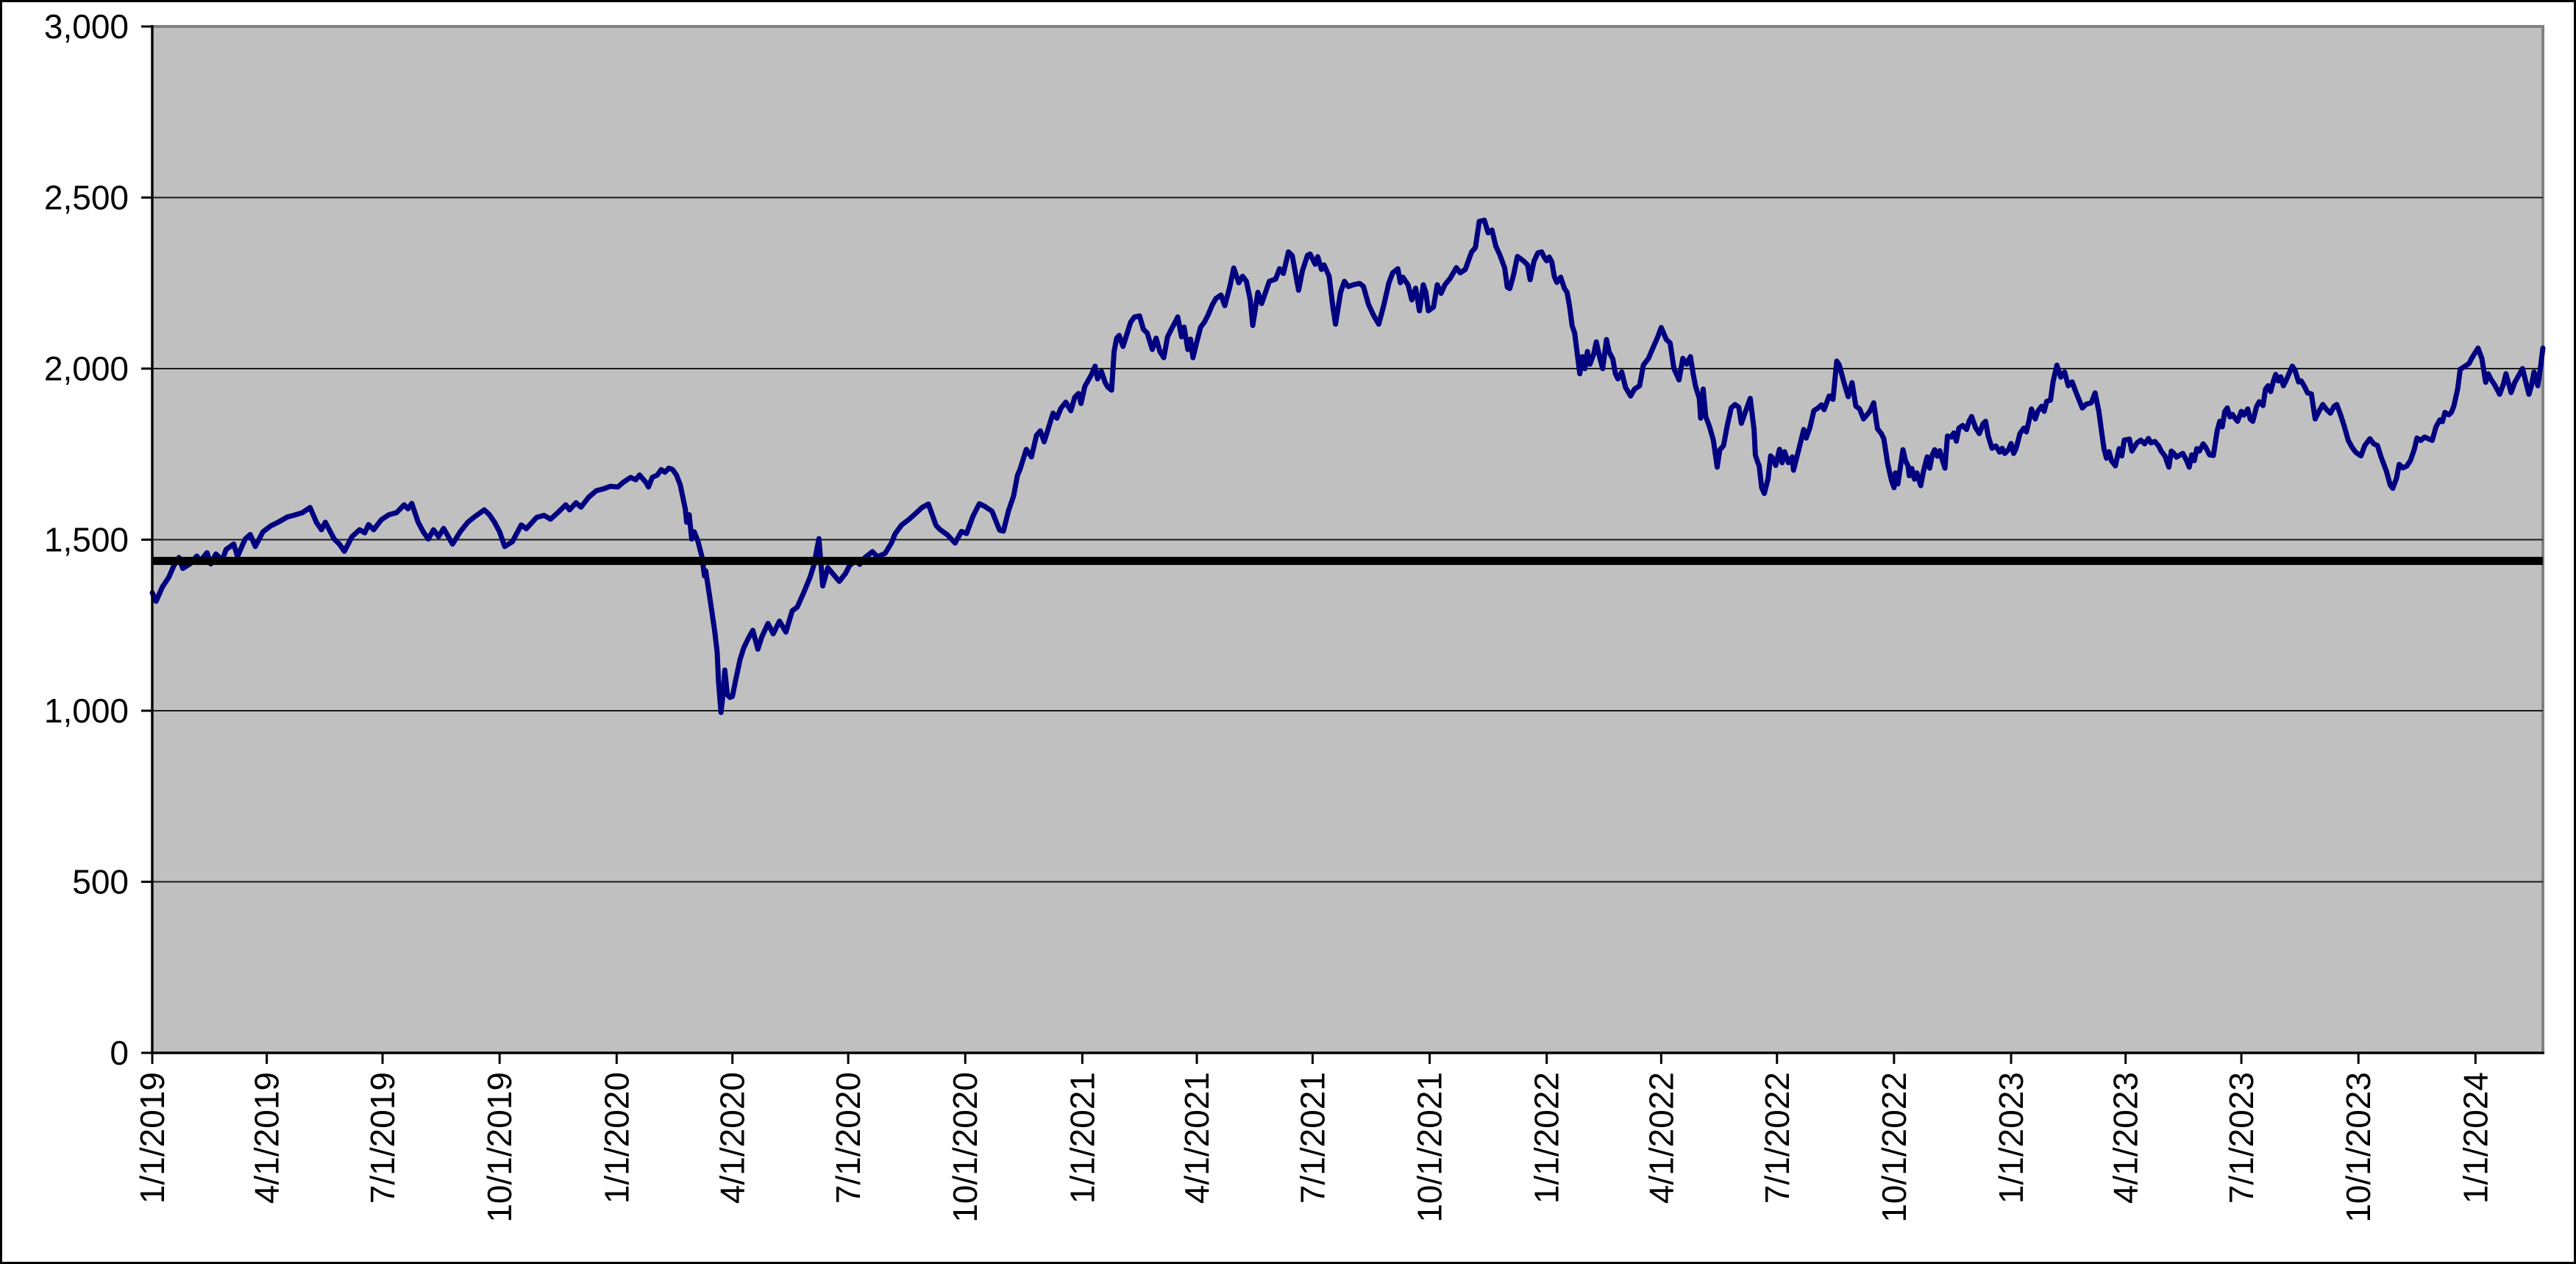  What do you see at coordinates (86, 26) in the screenshot?
I see `y-axis-label-3,000: 3,000` at bounding box center [86, 26].